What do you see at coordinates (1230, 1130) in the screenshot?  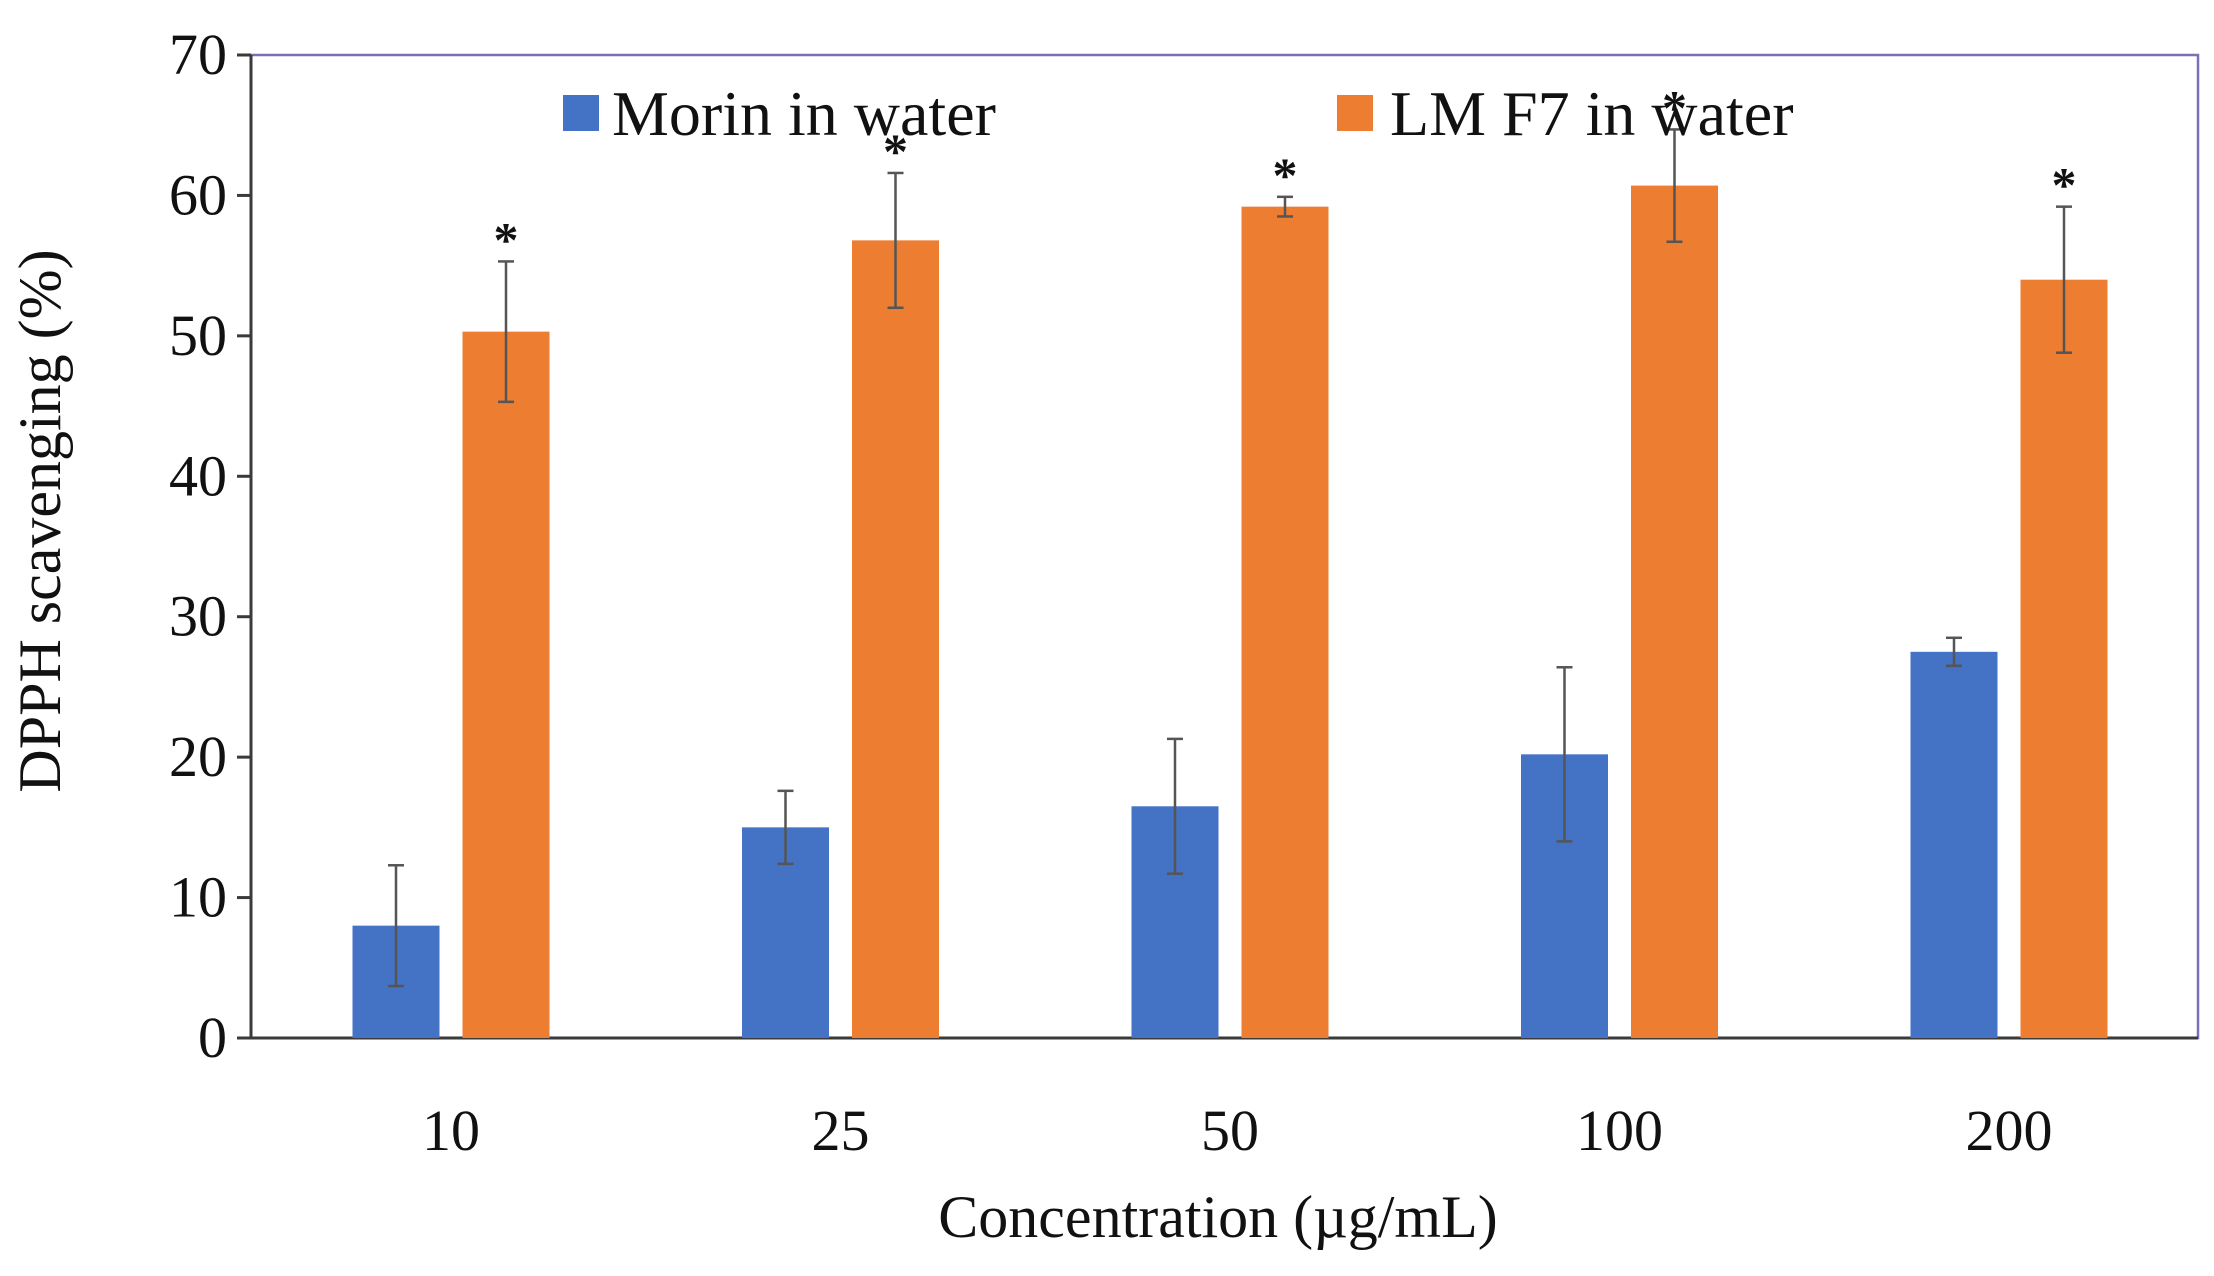 I see `x-tick-label: 50` at bounding box center [1230, 1130].